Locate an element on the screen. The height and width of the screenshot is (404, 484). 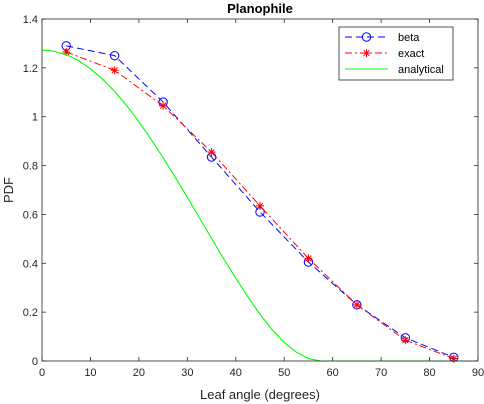
legend-marker-beta is located at coordinates (366, 37).